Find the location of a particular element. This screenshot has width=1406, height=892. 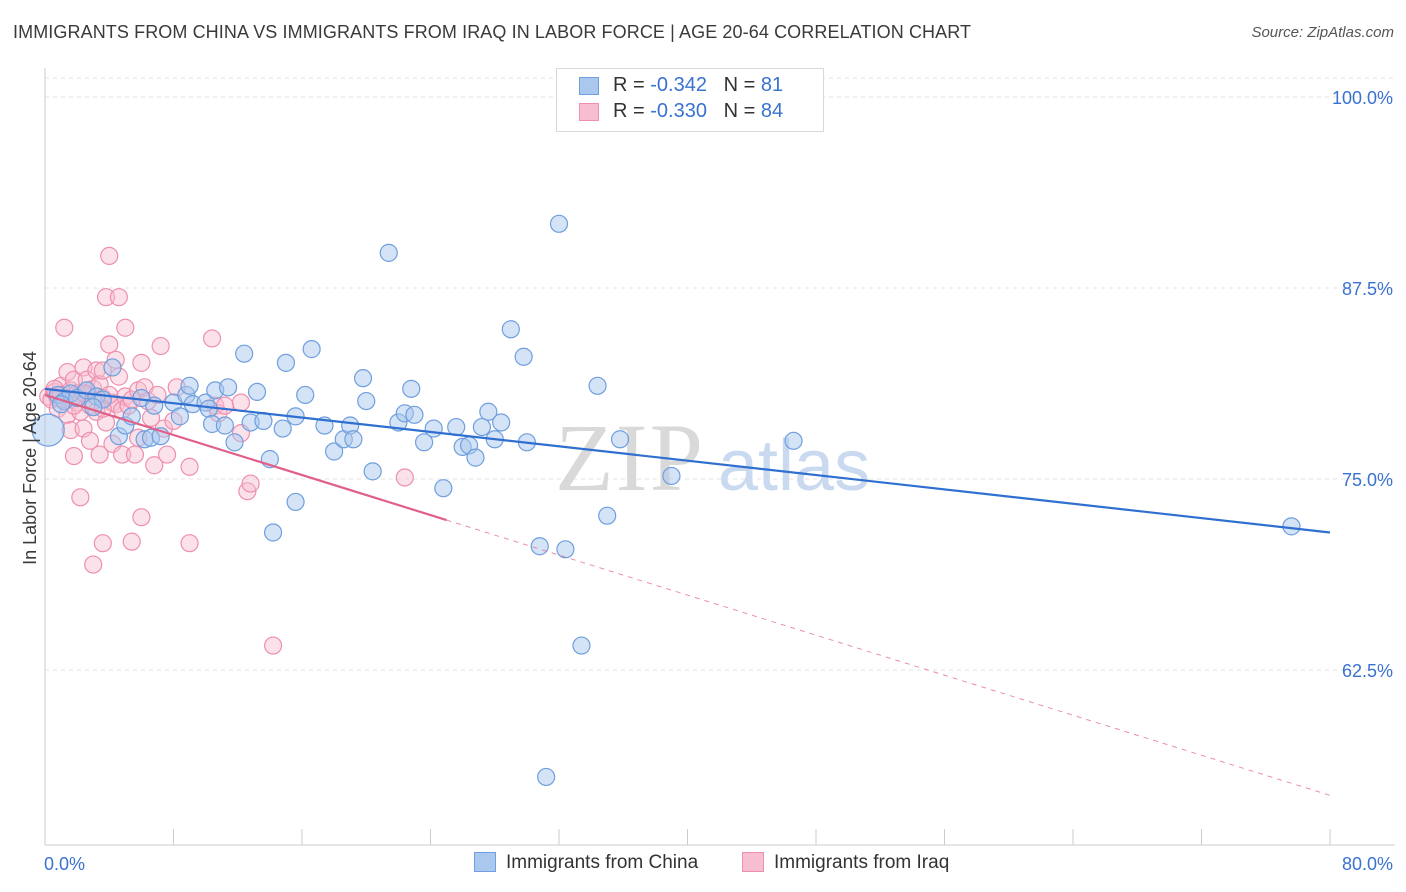

bottom-legend-china: Immigrants from China is located at coordinates (586, 863).